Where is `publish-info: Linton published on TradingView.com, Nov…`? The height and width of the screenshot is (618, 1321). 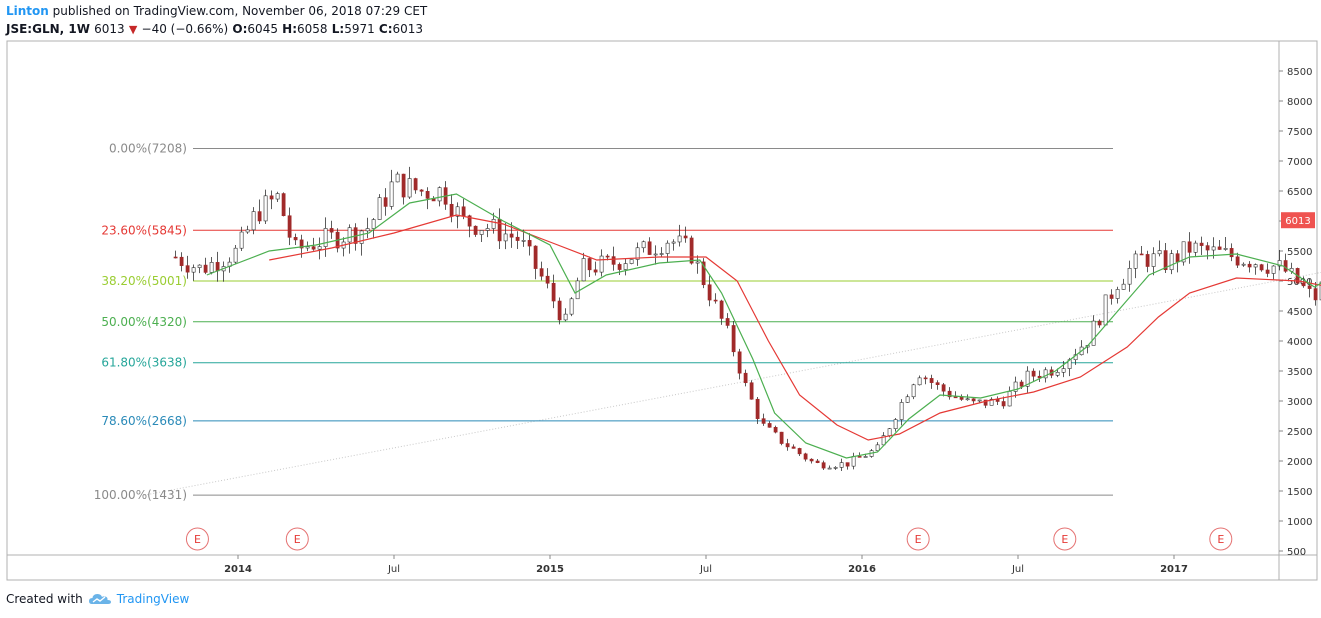 publish-info: Linton published on TradingView.com, Nov… is located at coordinates (216, 11).